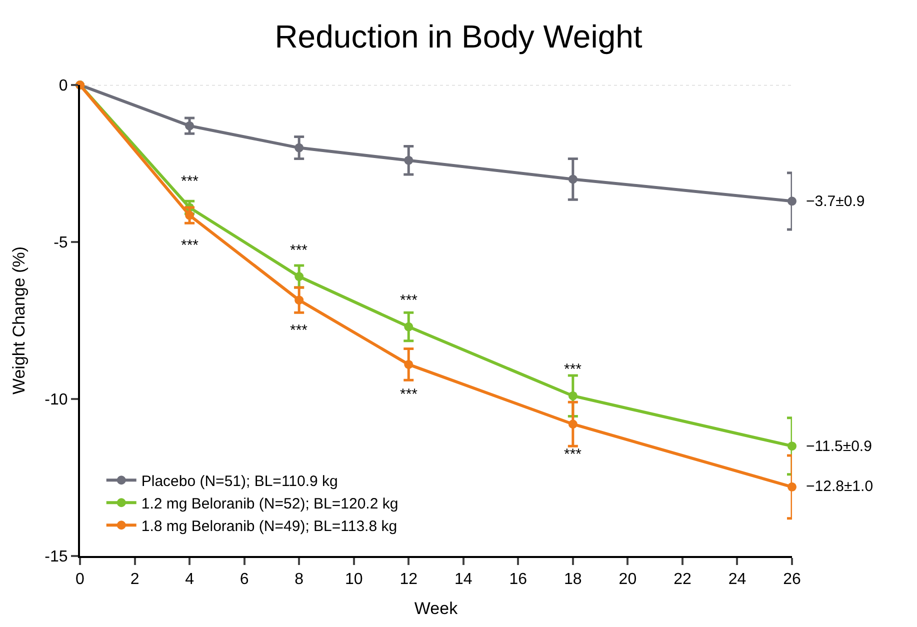 The height and width of the screenshot is (627, 917). What do you see at coordinates (244, 579) in the screenshot?
I see `x-tick-label: 6` at bounding box center [244, 579].